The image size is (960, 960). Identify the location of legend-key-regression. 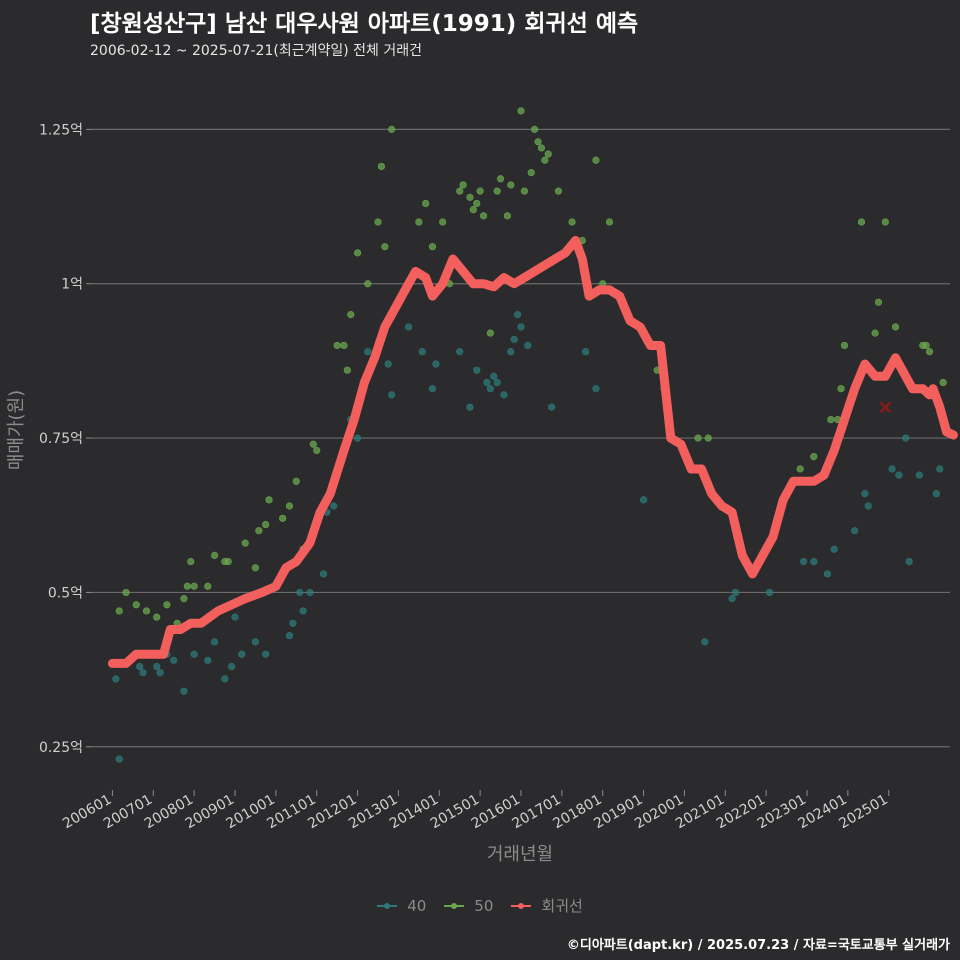
(521, 905).